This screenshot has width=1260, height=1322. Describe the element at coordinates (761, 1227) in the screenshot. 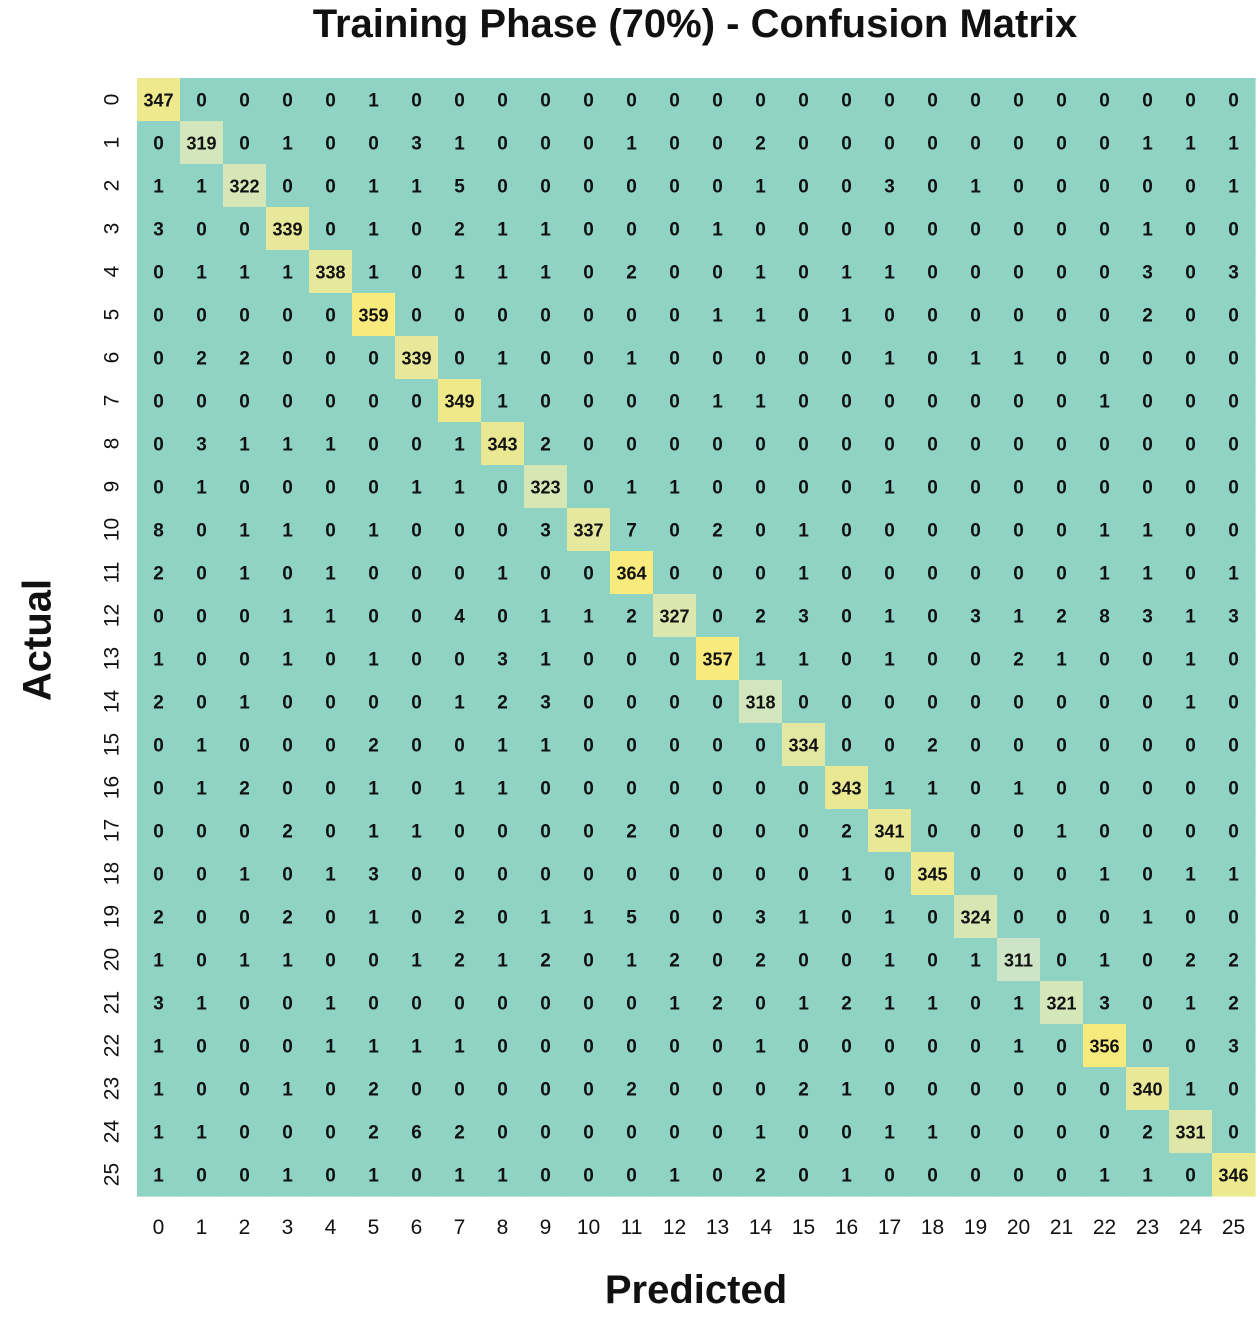

I see `x-tick-label: 14` at that location.